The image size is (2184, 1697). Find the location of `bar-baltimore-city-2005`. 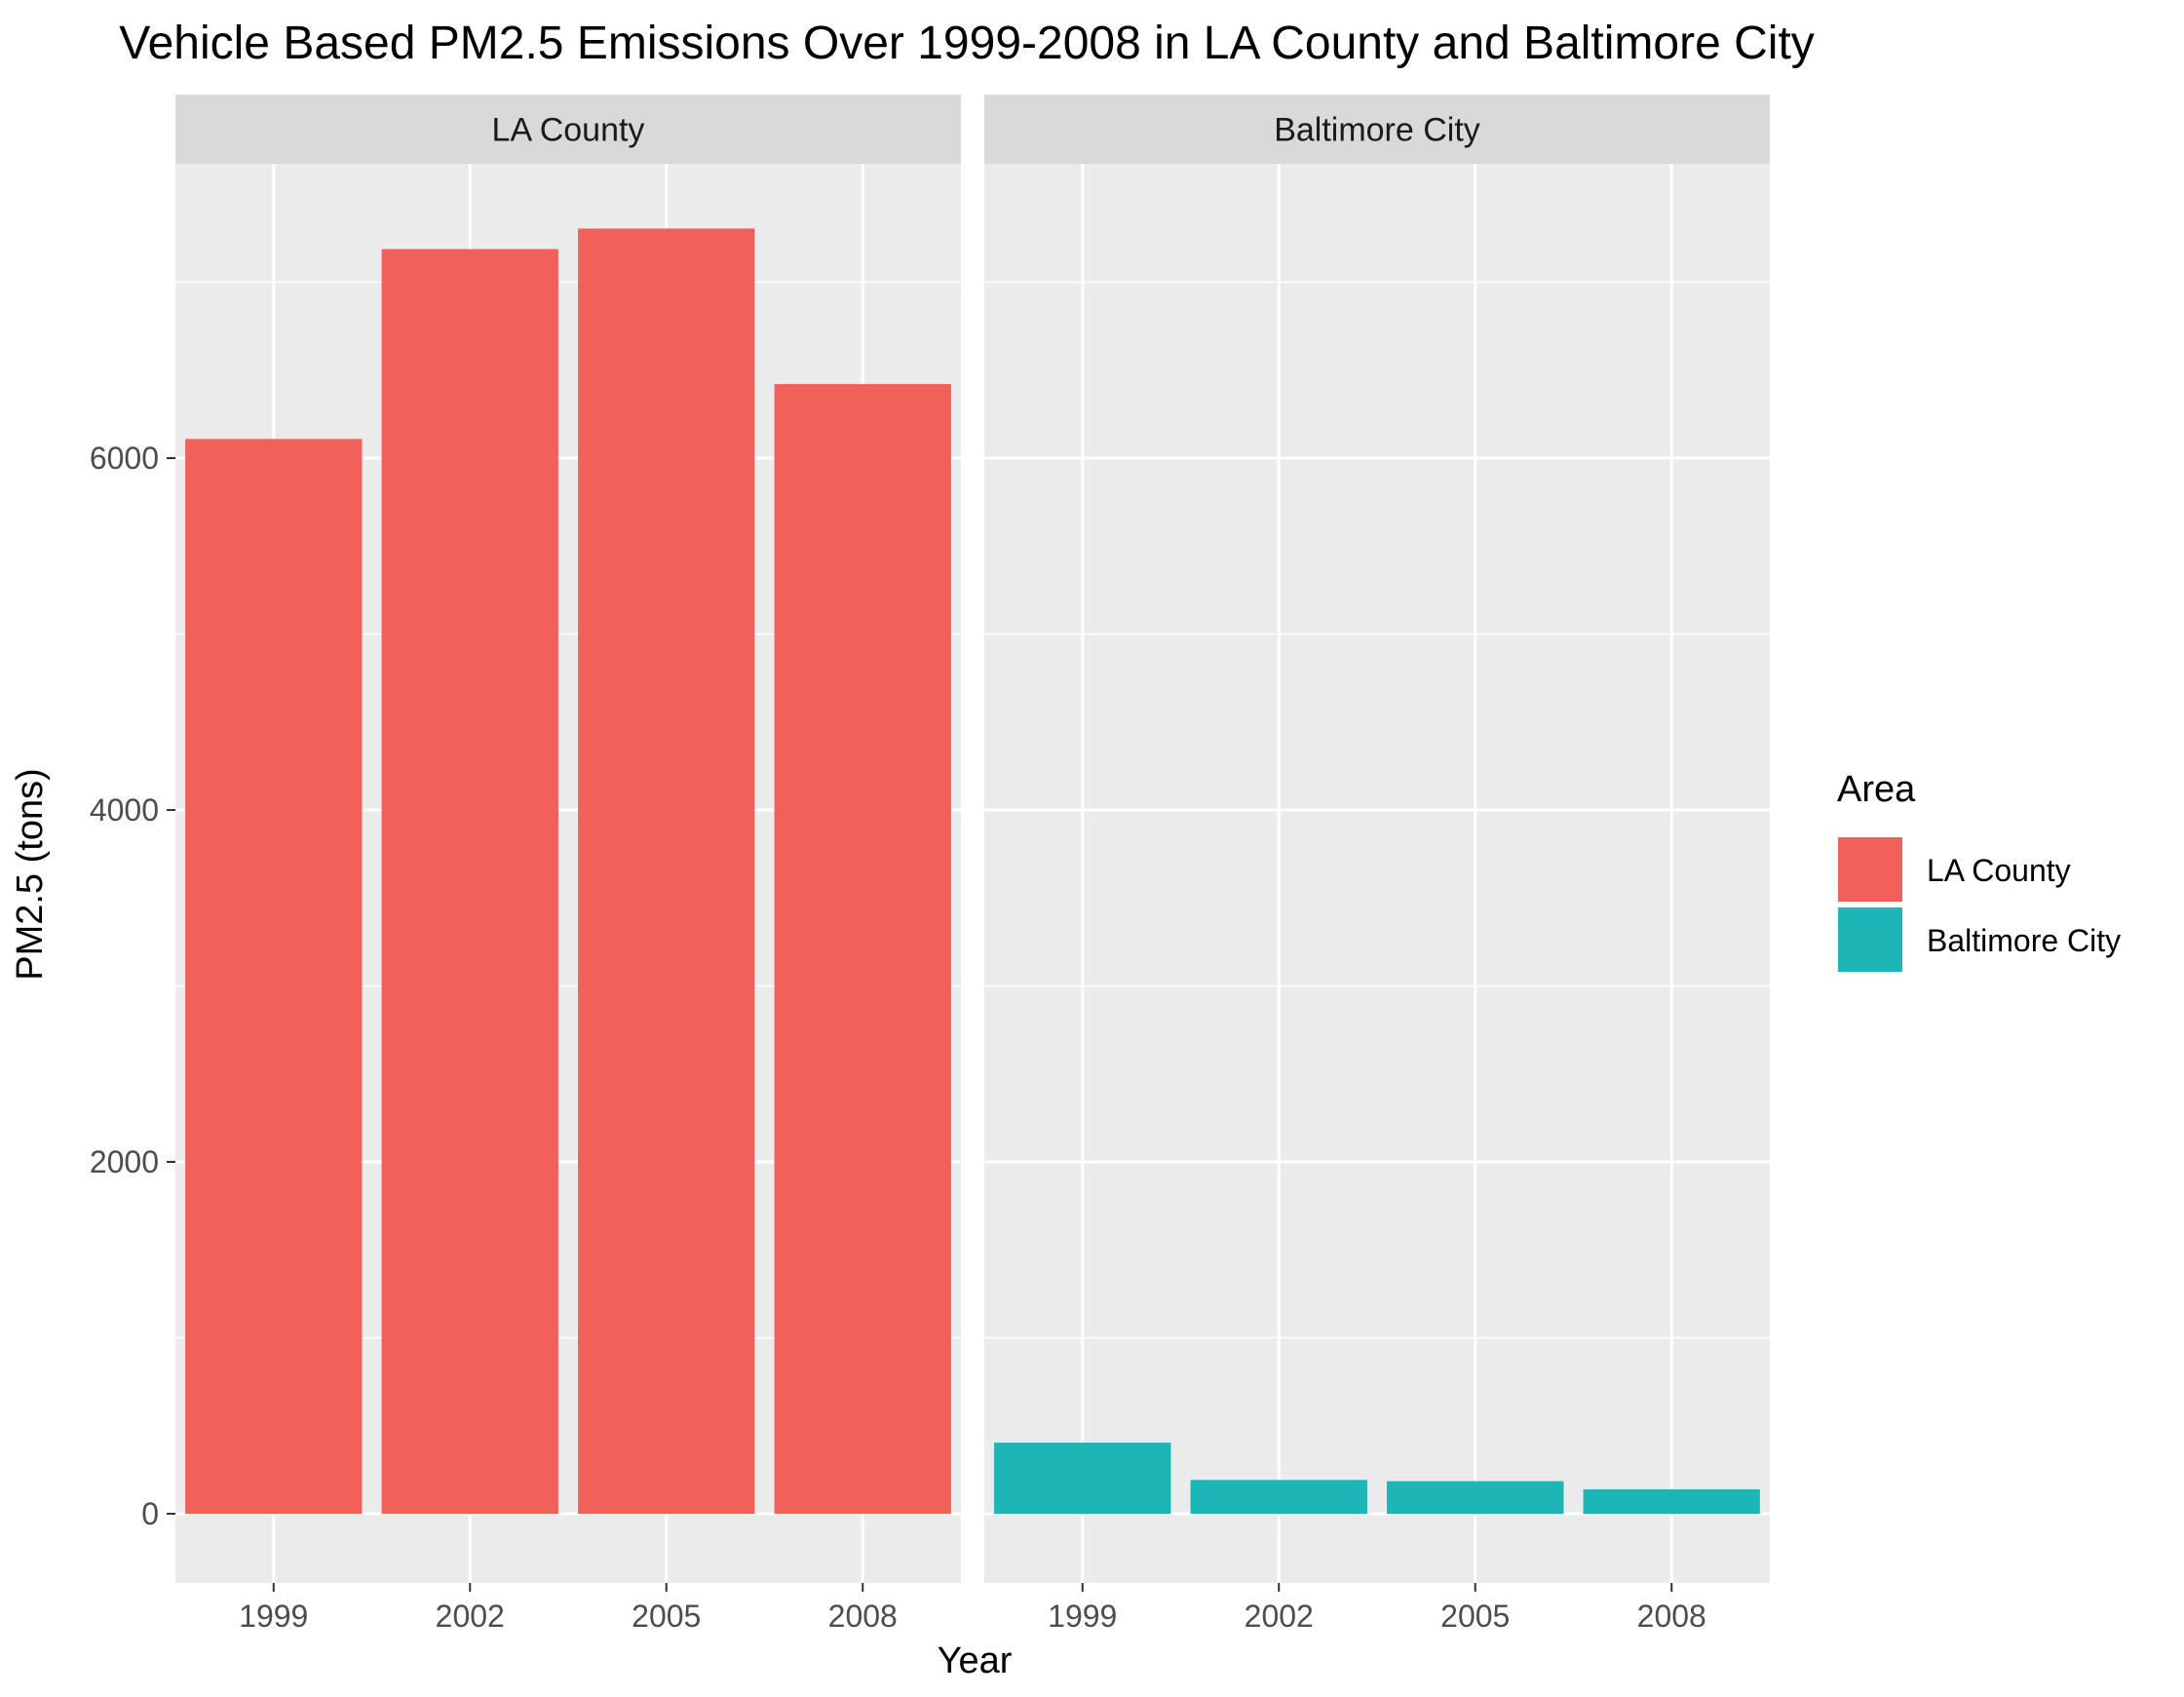

bar-baltimore-city-2005 is located at coordinates (1475, 1497).